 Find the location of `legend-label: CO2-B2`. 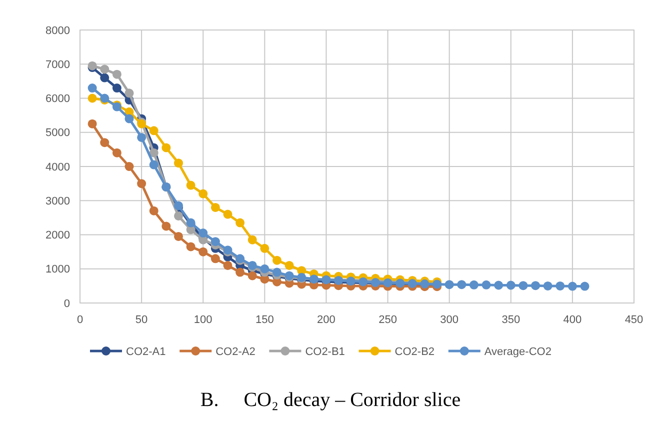

legend-label: CO2-B2 is located at coordinates (414, 352).